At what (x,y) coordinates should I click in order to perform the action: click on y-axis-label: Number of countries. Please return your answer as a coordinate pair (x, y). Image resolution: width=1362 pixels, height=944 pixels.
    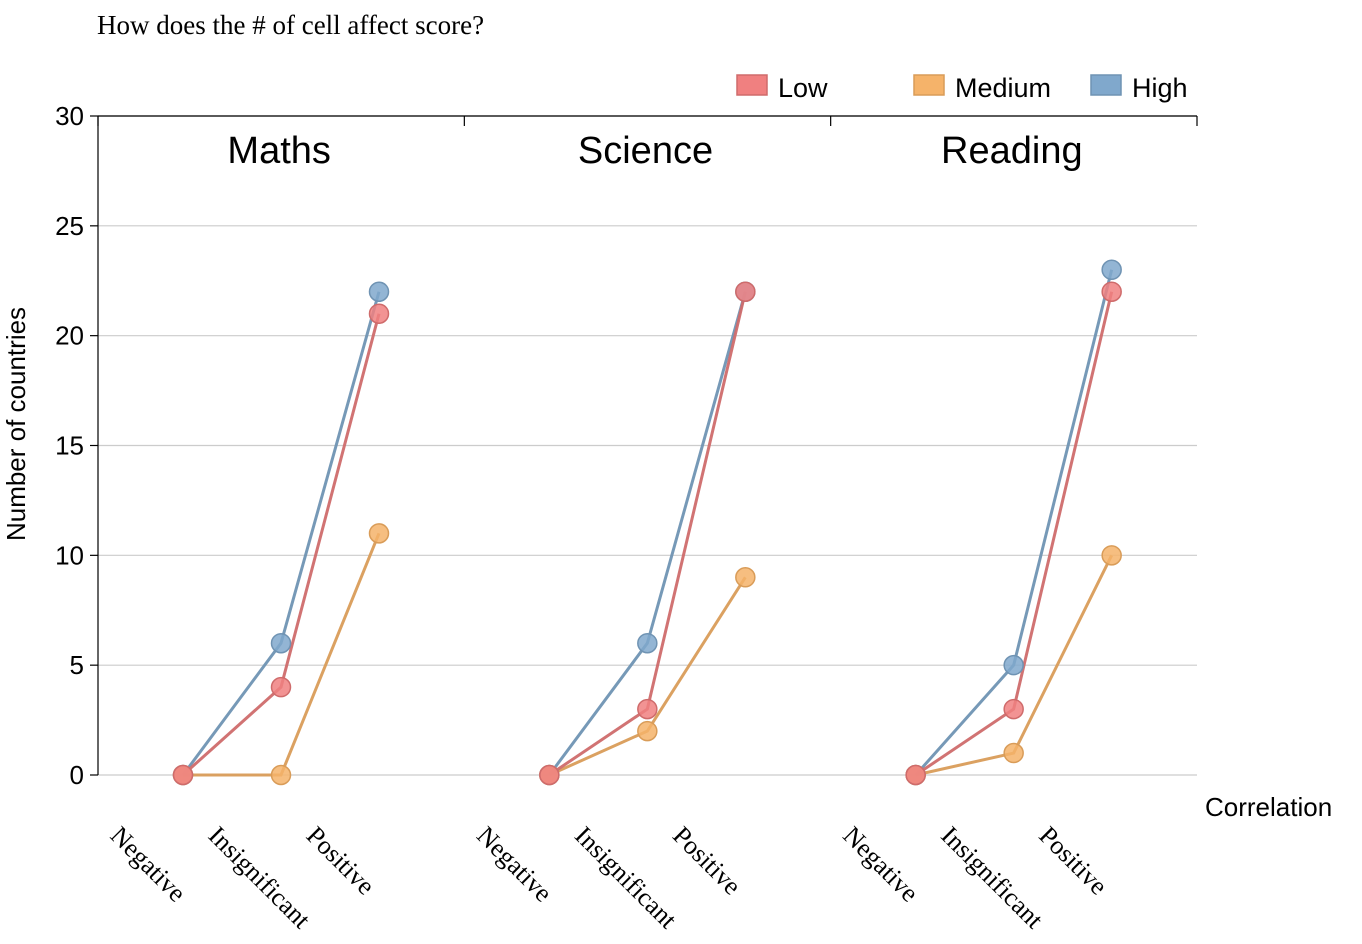
    Looking at the image, I should click on (16, 424).